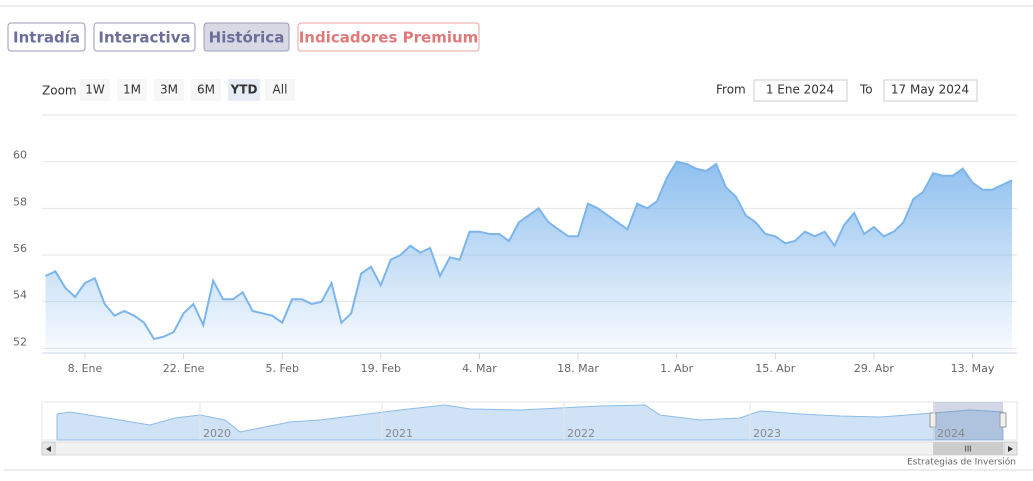  I want to click on from-value: 1 Ene 2024, so click(800, 90).